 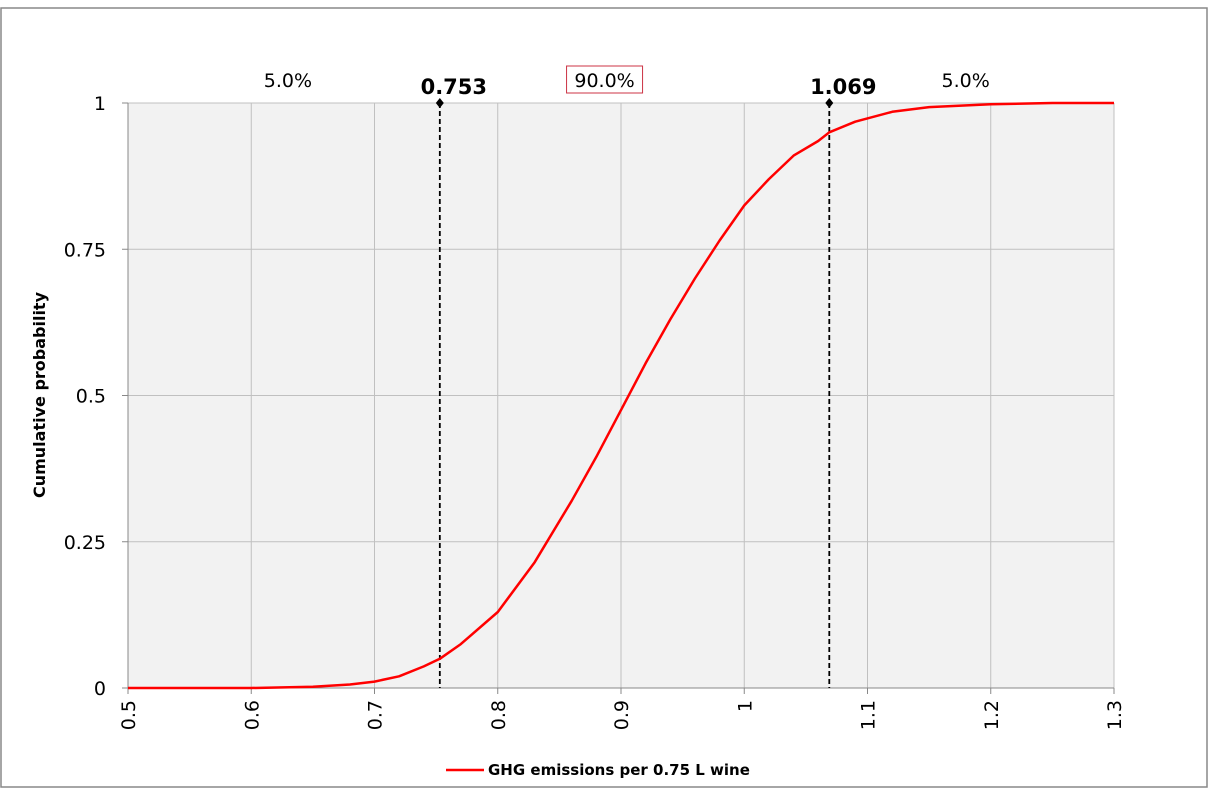 What do you see at coordinates (100, 104) in the screenshot?
I see `y-tick-label: 1` at bounding box center [100, 104].